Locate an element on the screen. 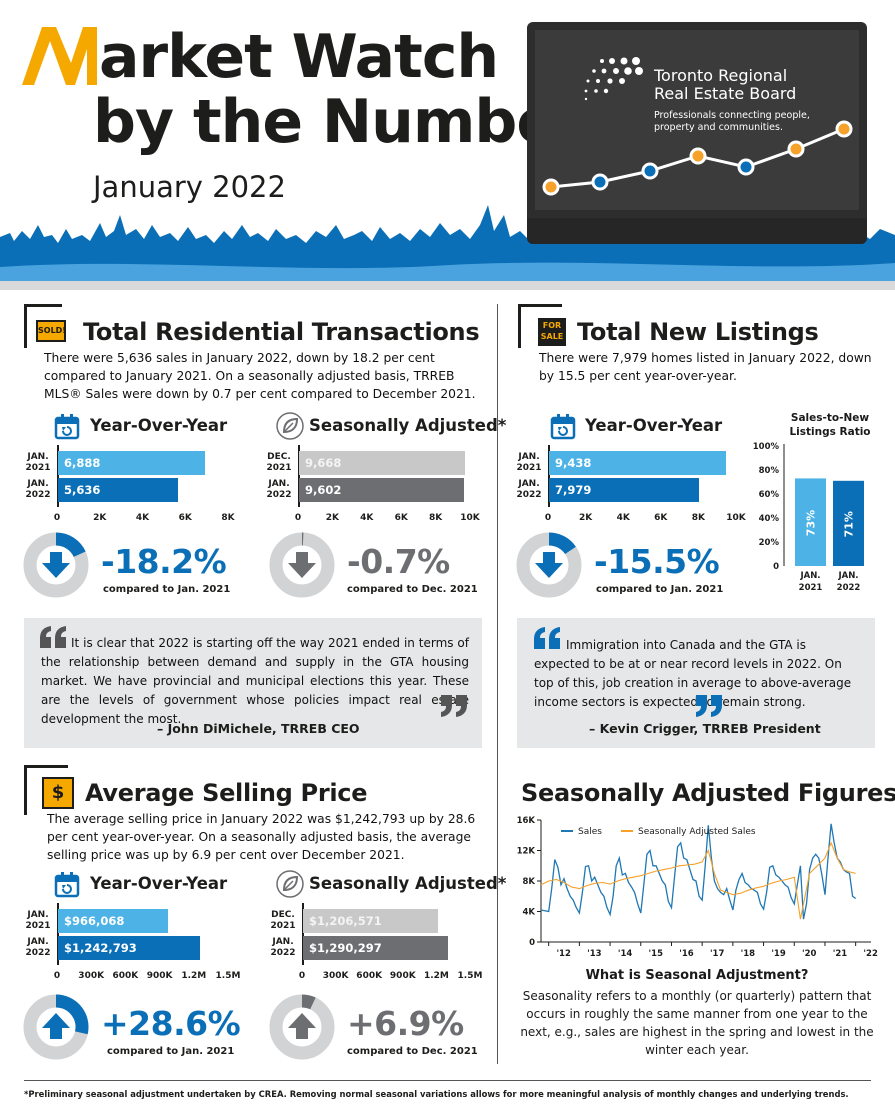 The height and width of the screenshot is (1109, 895). legend-sa-label: Seasonally Adjusted Sales is located at coordinates (697, 832).